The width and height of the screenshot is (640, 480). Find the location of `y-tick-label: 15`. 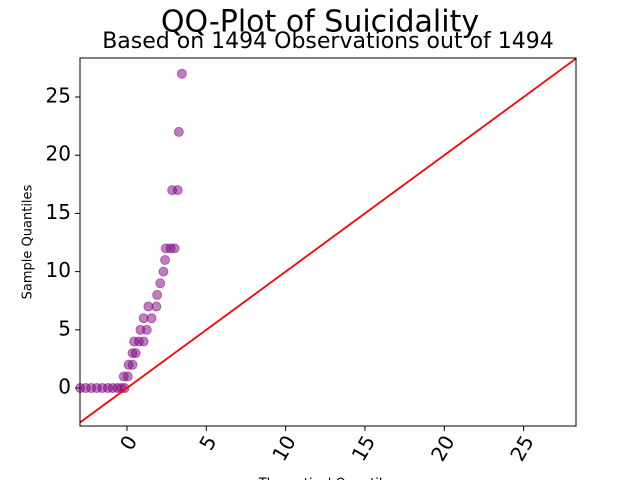

y-tick-label: 15 is located at coordinates (58, 212).